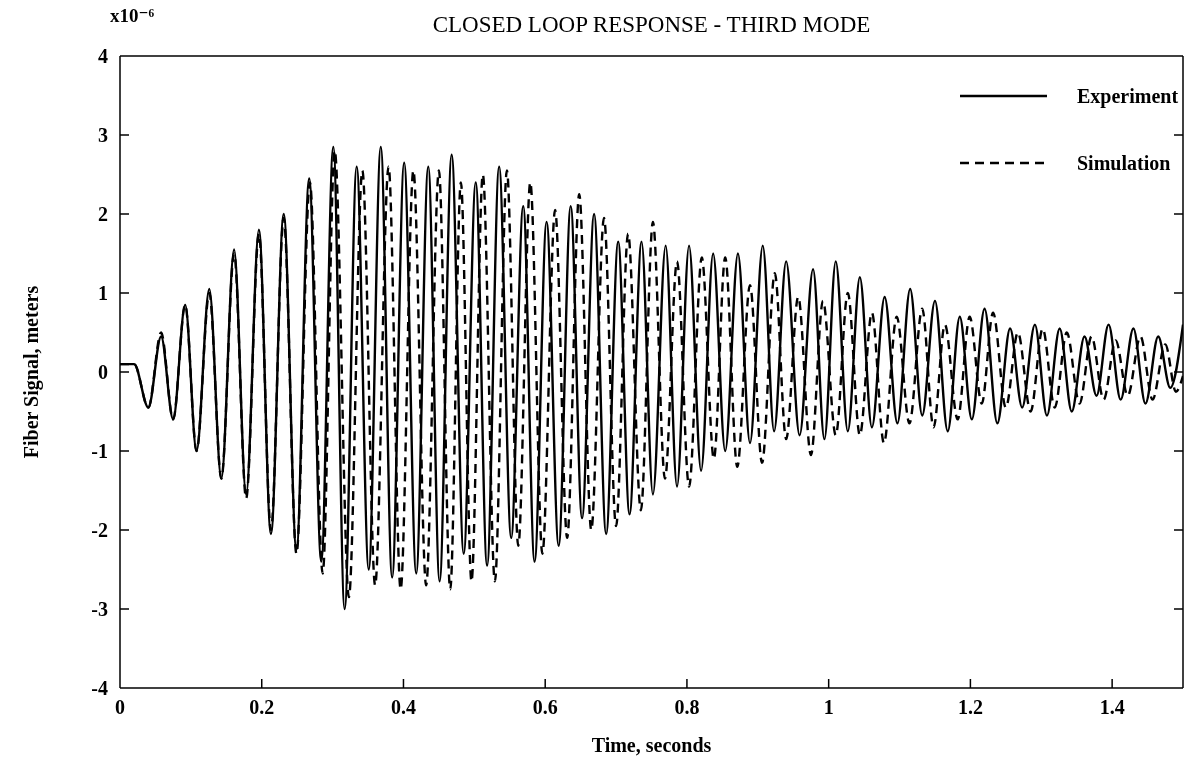 Image resolution: width=1198 pixels, height=776 pixels. Describe the element at coordinates (262, 707) in the screenshot. I see `x-tick-label: 0.2` at that location.